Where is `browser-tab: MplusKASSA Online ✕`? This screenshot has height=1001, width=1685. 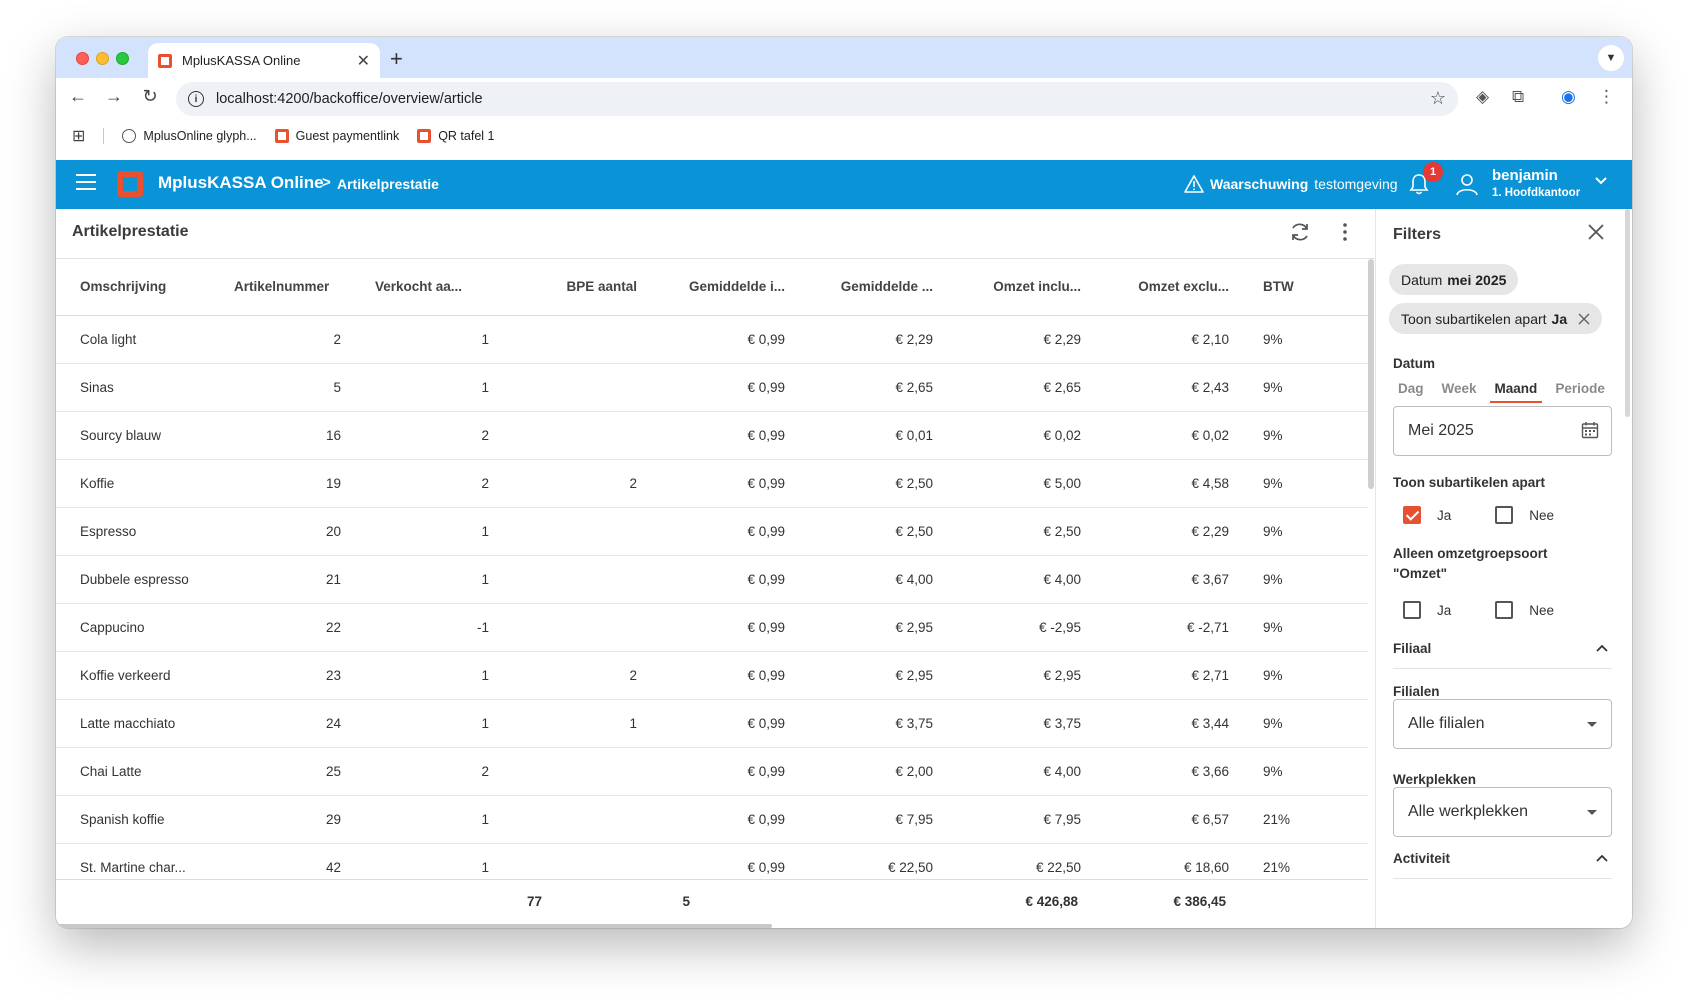 browser-tab: MplusKASSA Online ✕ is located at coordinates (264, 60).